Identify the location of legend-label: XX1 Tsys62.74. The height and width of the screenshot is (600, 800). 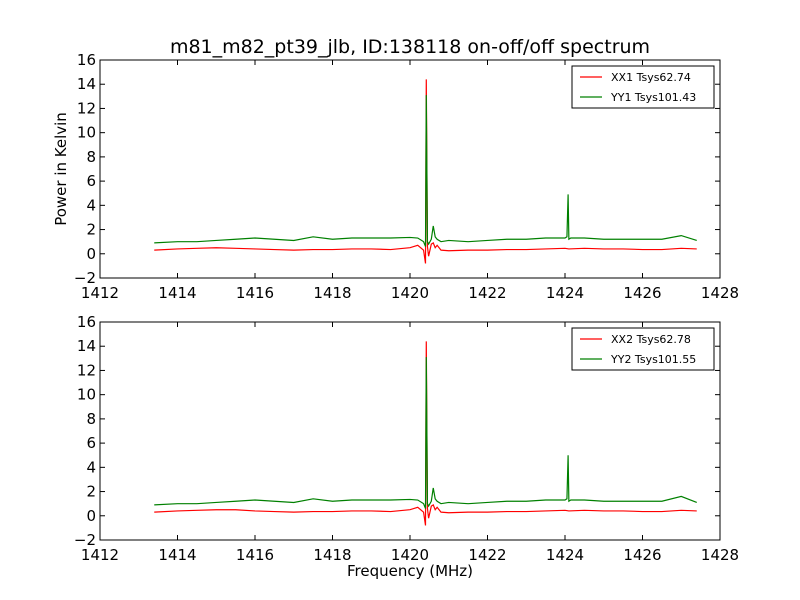
(651, 77).